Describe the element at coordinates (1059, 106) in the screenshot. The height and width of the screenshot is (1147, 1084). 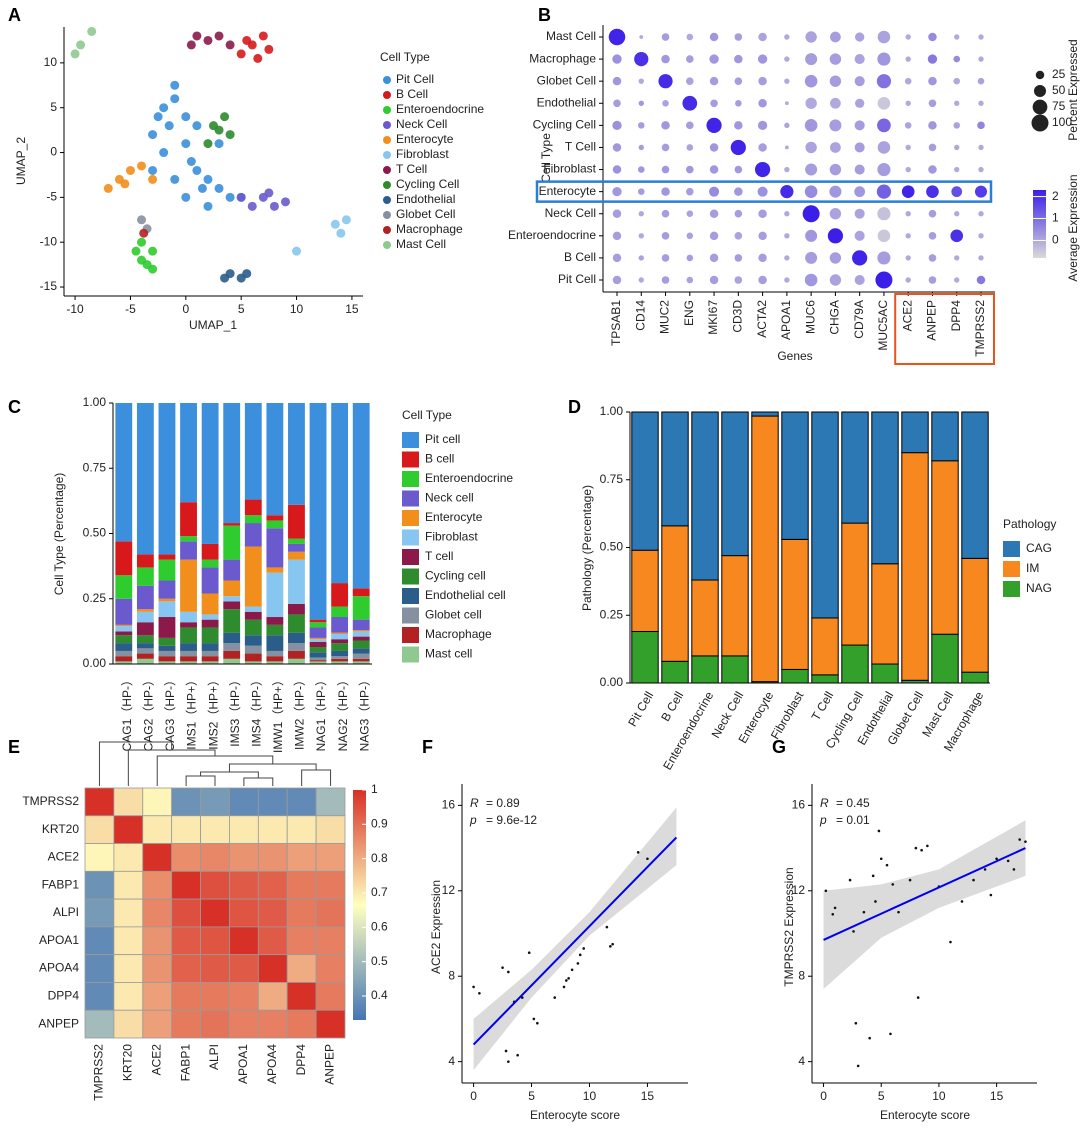
I see `size-legend-label: 75` at that location.